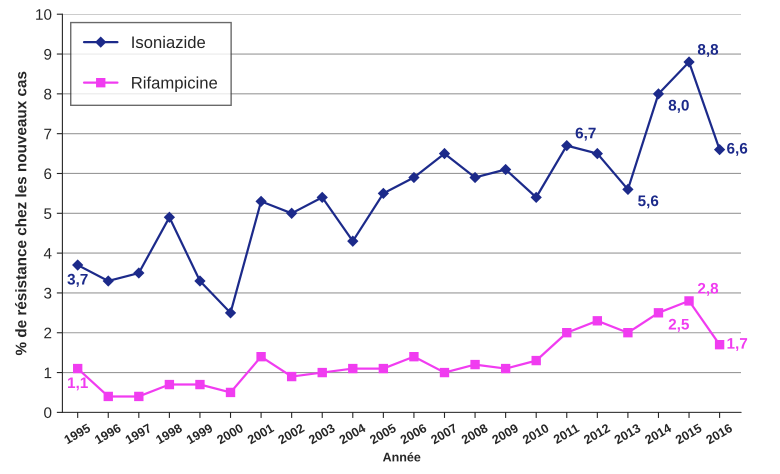  Describe the element at coordinates (648, 201) in the screenshot. I see `data-label: 5,6` at that location.